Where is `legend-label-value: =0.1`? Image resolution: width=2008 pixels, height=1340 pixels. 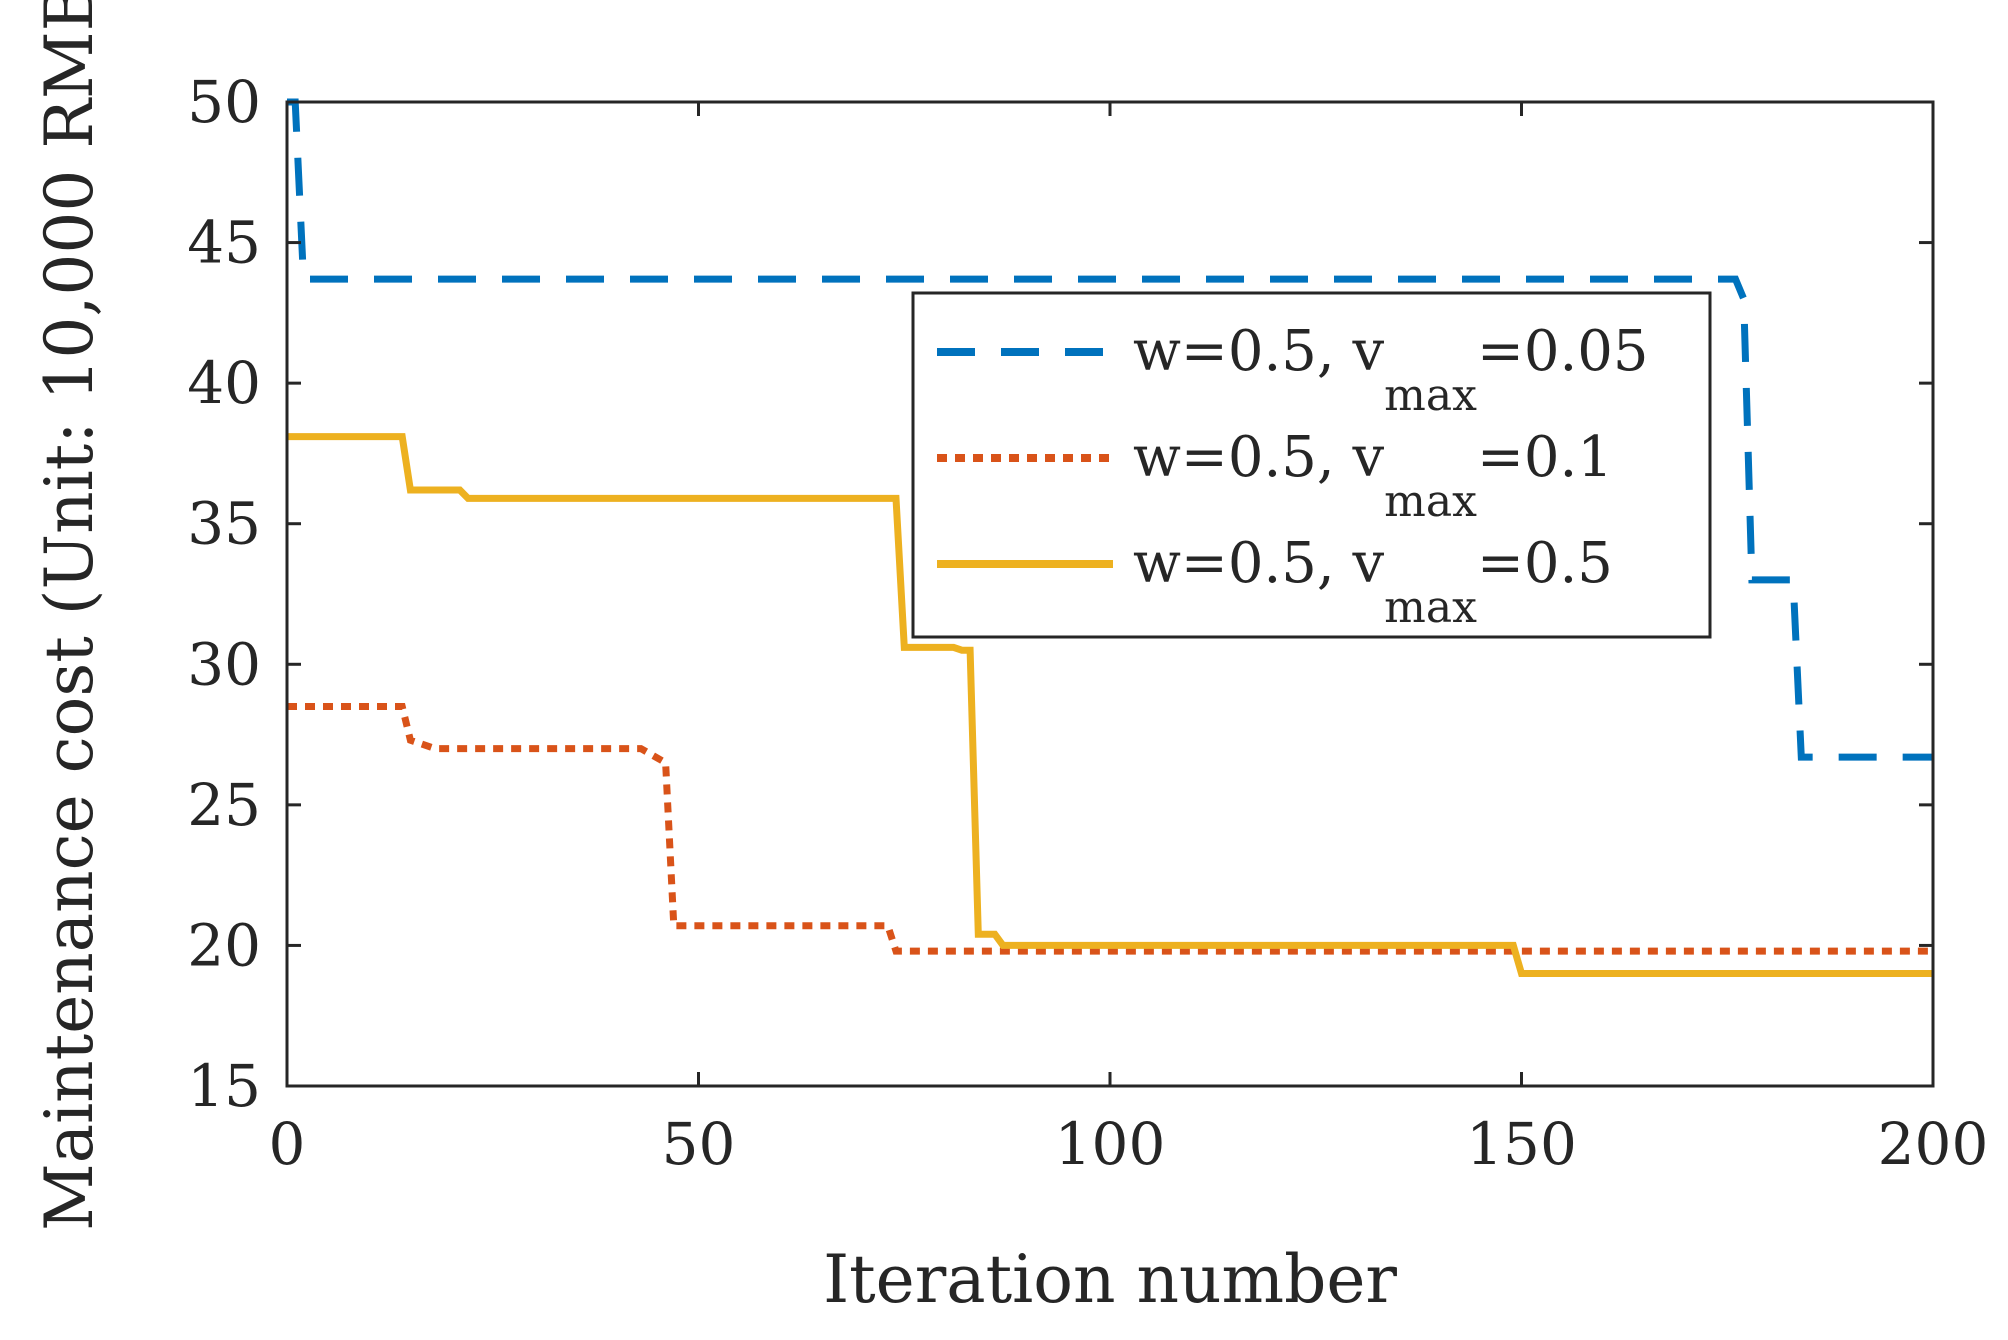 legend-label-value: =0.1 is located at coordinates (1545, 457).